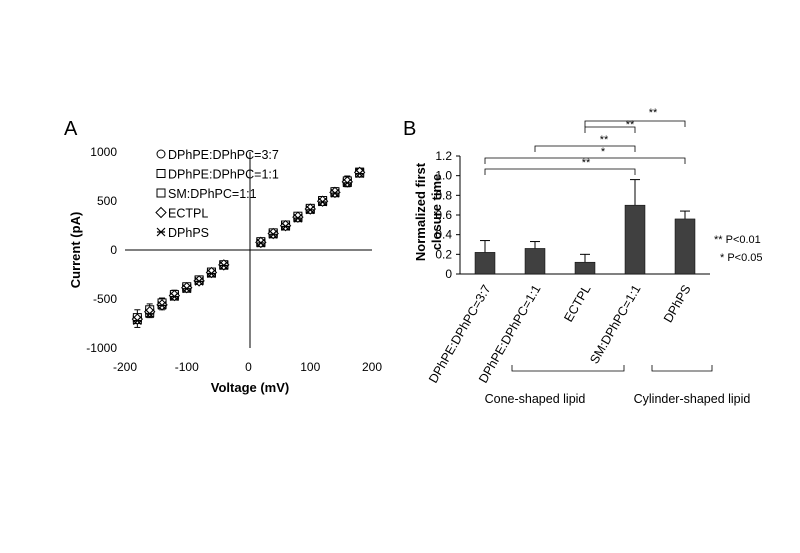 This screenshot has height=553, width=800. What do you see at coordinates (248, 247) in the screenshot?
I see `panel-a-data-points` at bounding box center [248, 247].